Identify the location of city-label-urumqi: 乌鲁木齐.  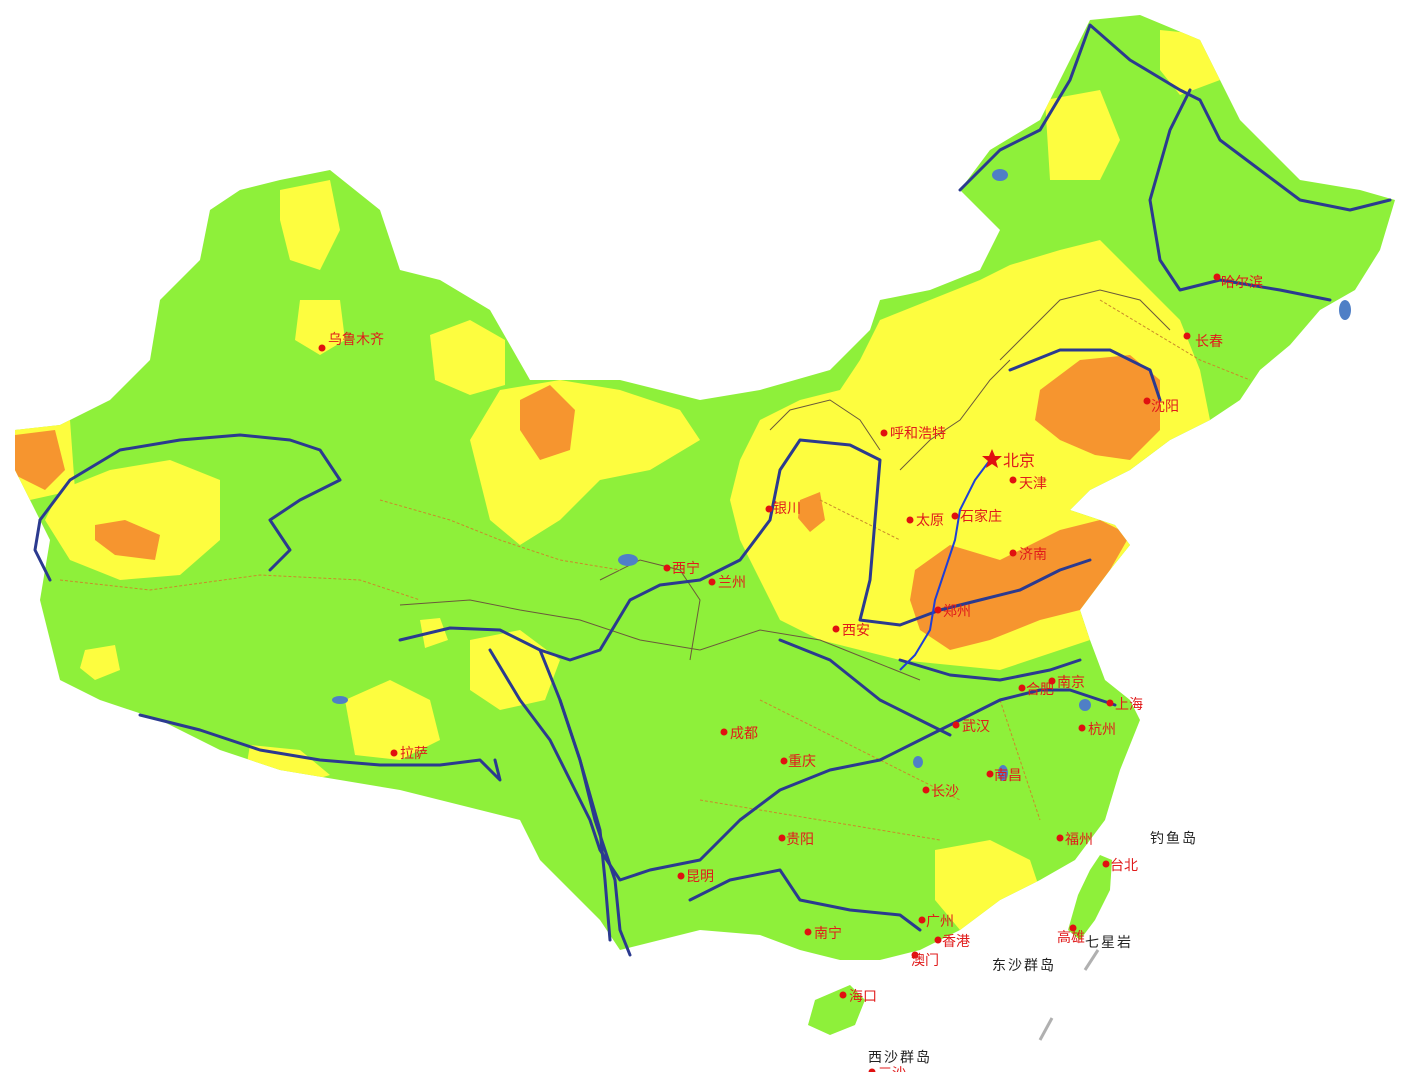
(356, 340).